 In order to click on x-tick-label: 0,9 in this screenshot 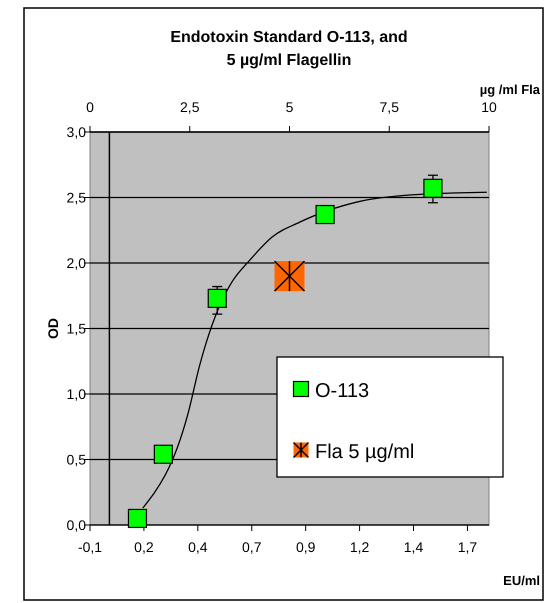, I will do `click(306, 547)`.